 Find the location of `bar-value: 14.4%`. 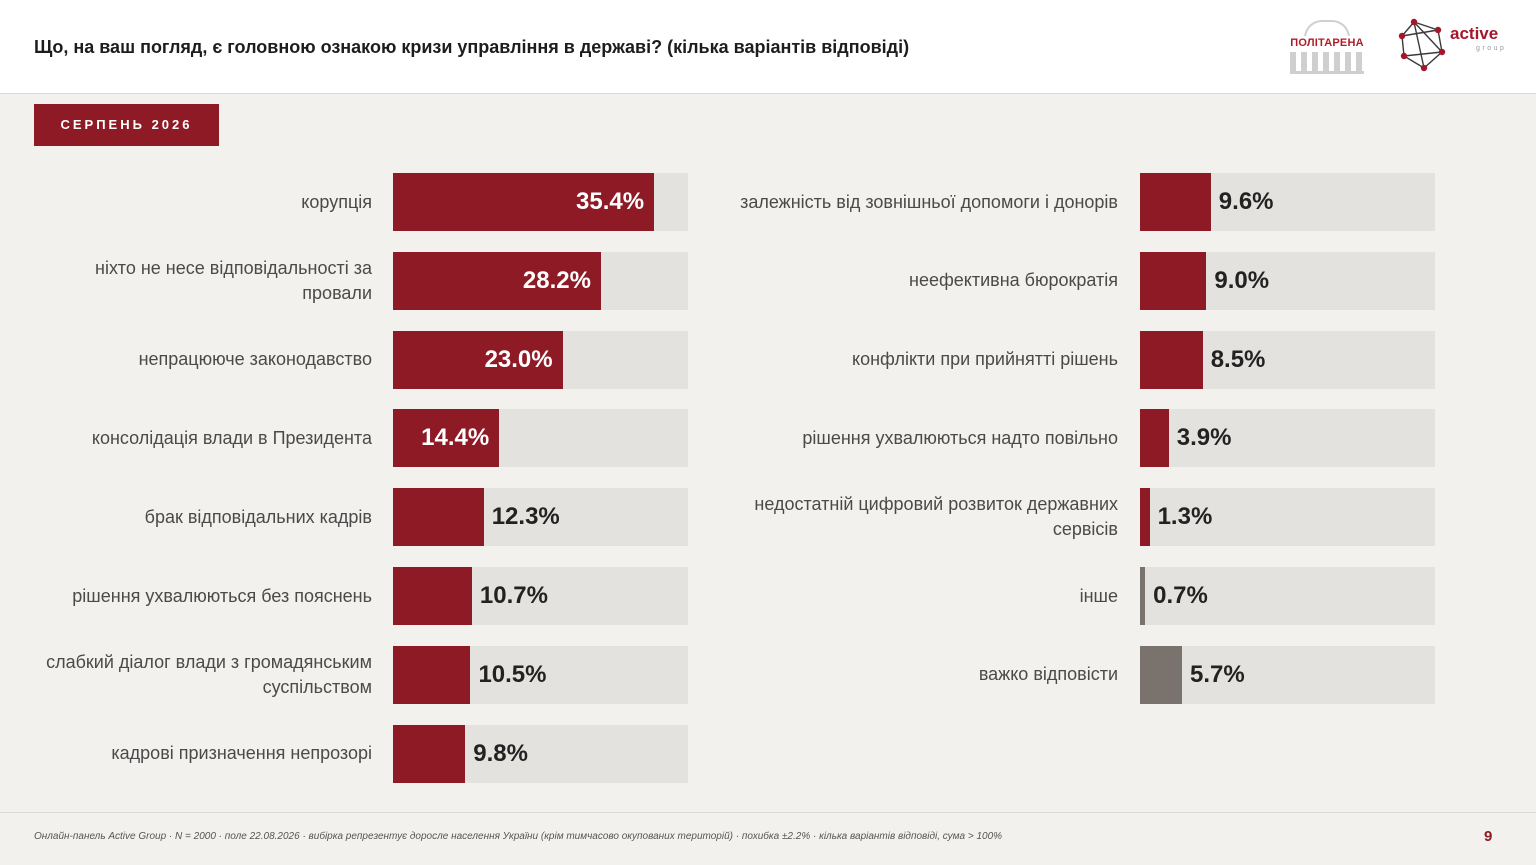

bar-value: 14.4% is located at coordinates (455, 438).